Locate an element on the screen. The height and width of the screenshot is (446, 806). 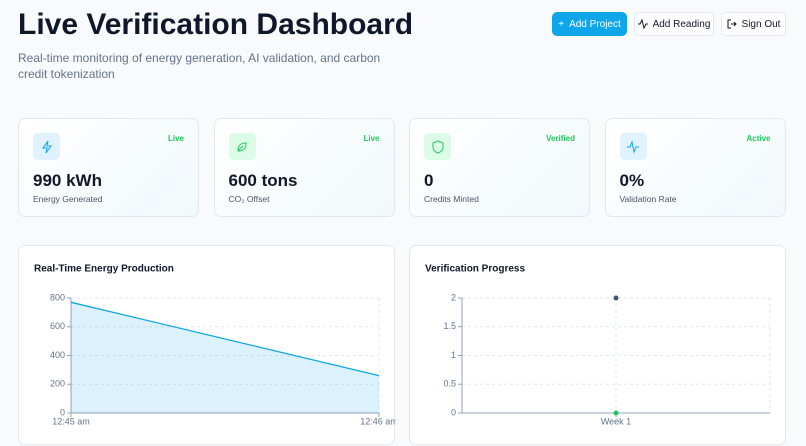
card-value: 0 is located at coordinates (429, 180).